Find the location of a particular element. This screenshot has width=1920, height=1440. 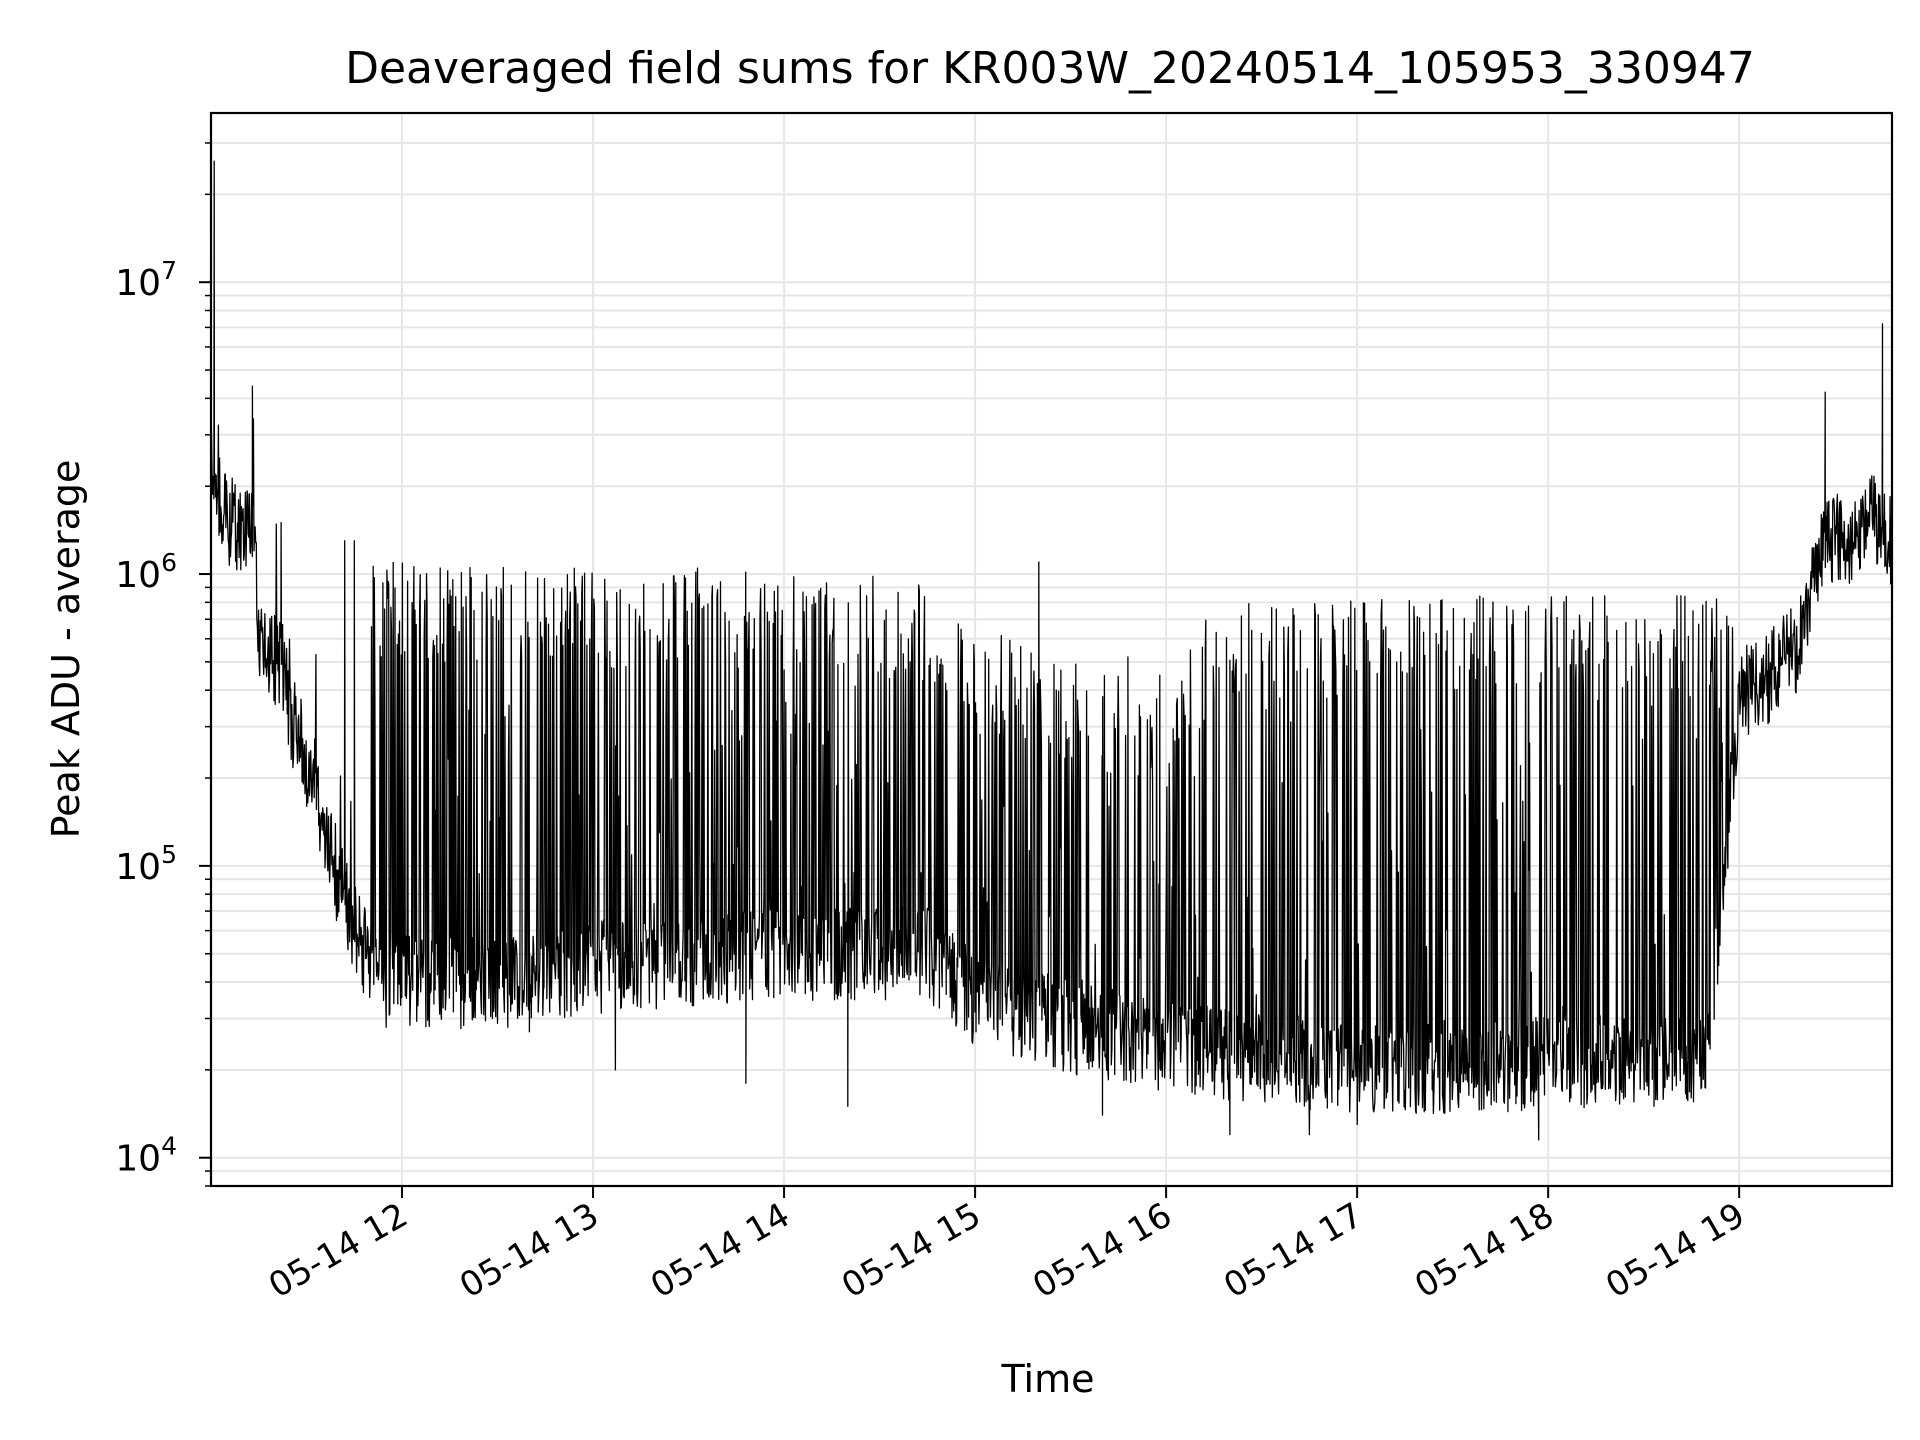

x-tick-label: 05-14 17 is located at coordinates (1293, 1250).